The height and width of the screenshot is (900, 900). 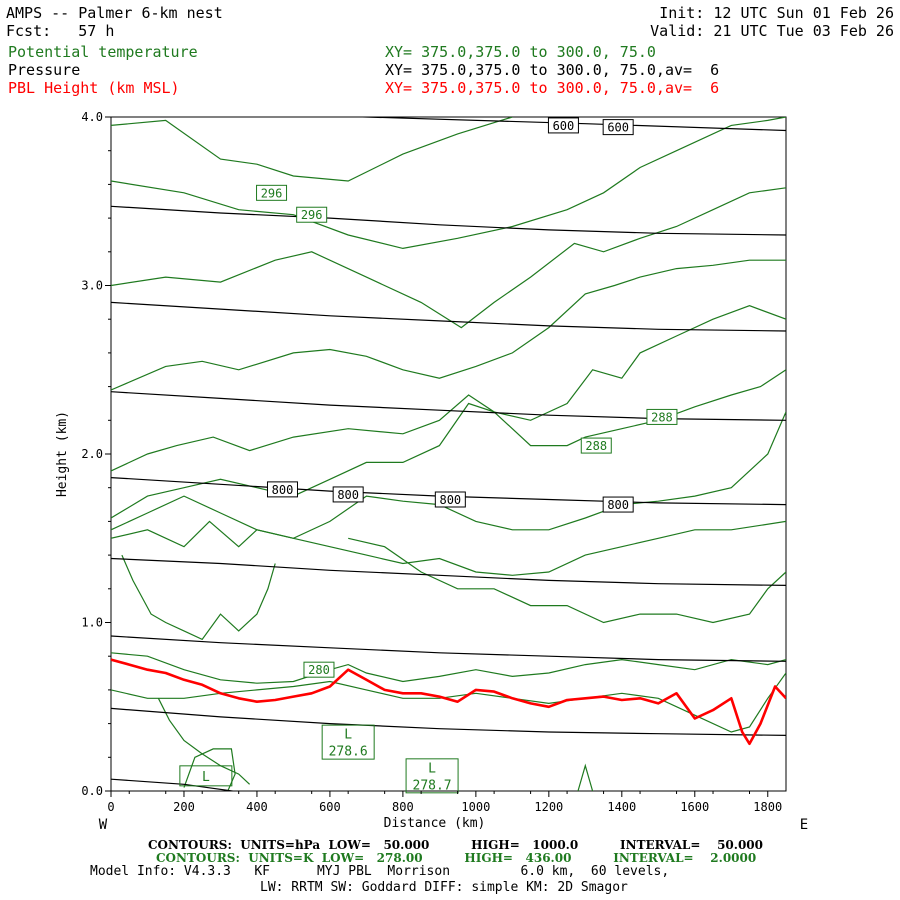 I want to click on field-theta-xy: XY= 375.0,375.0 to 300.0, 75.0, so click(x=520, y=52).